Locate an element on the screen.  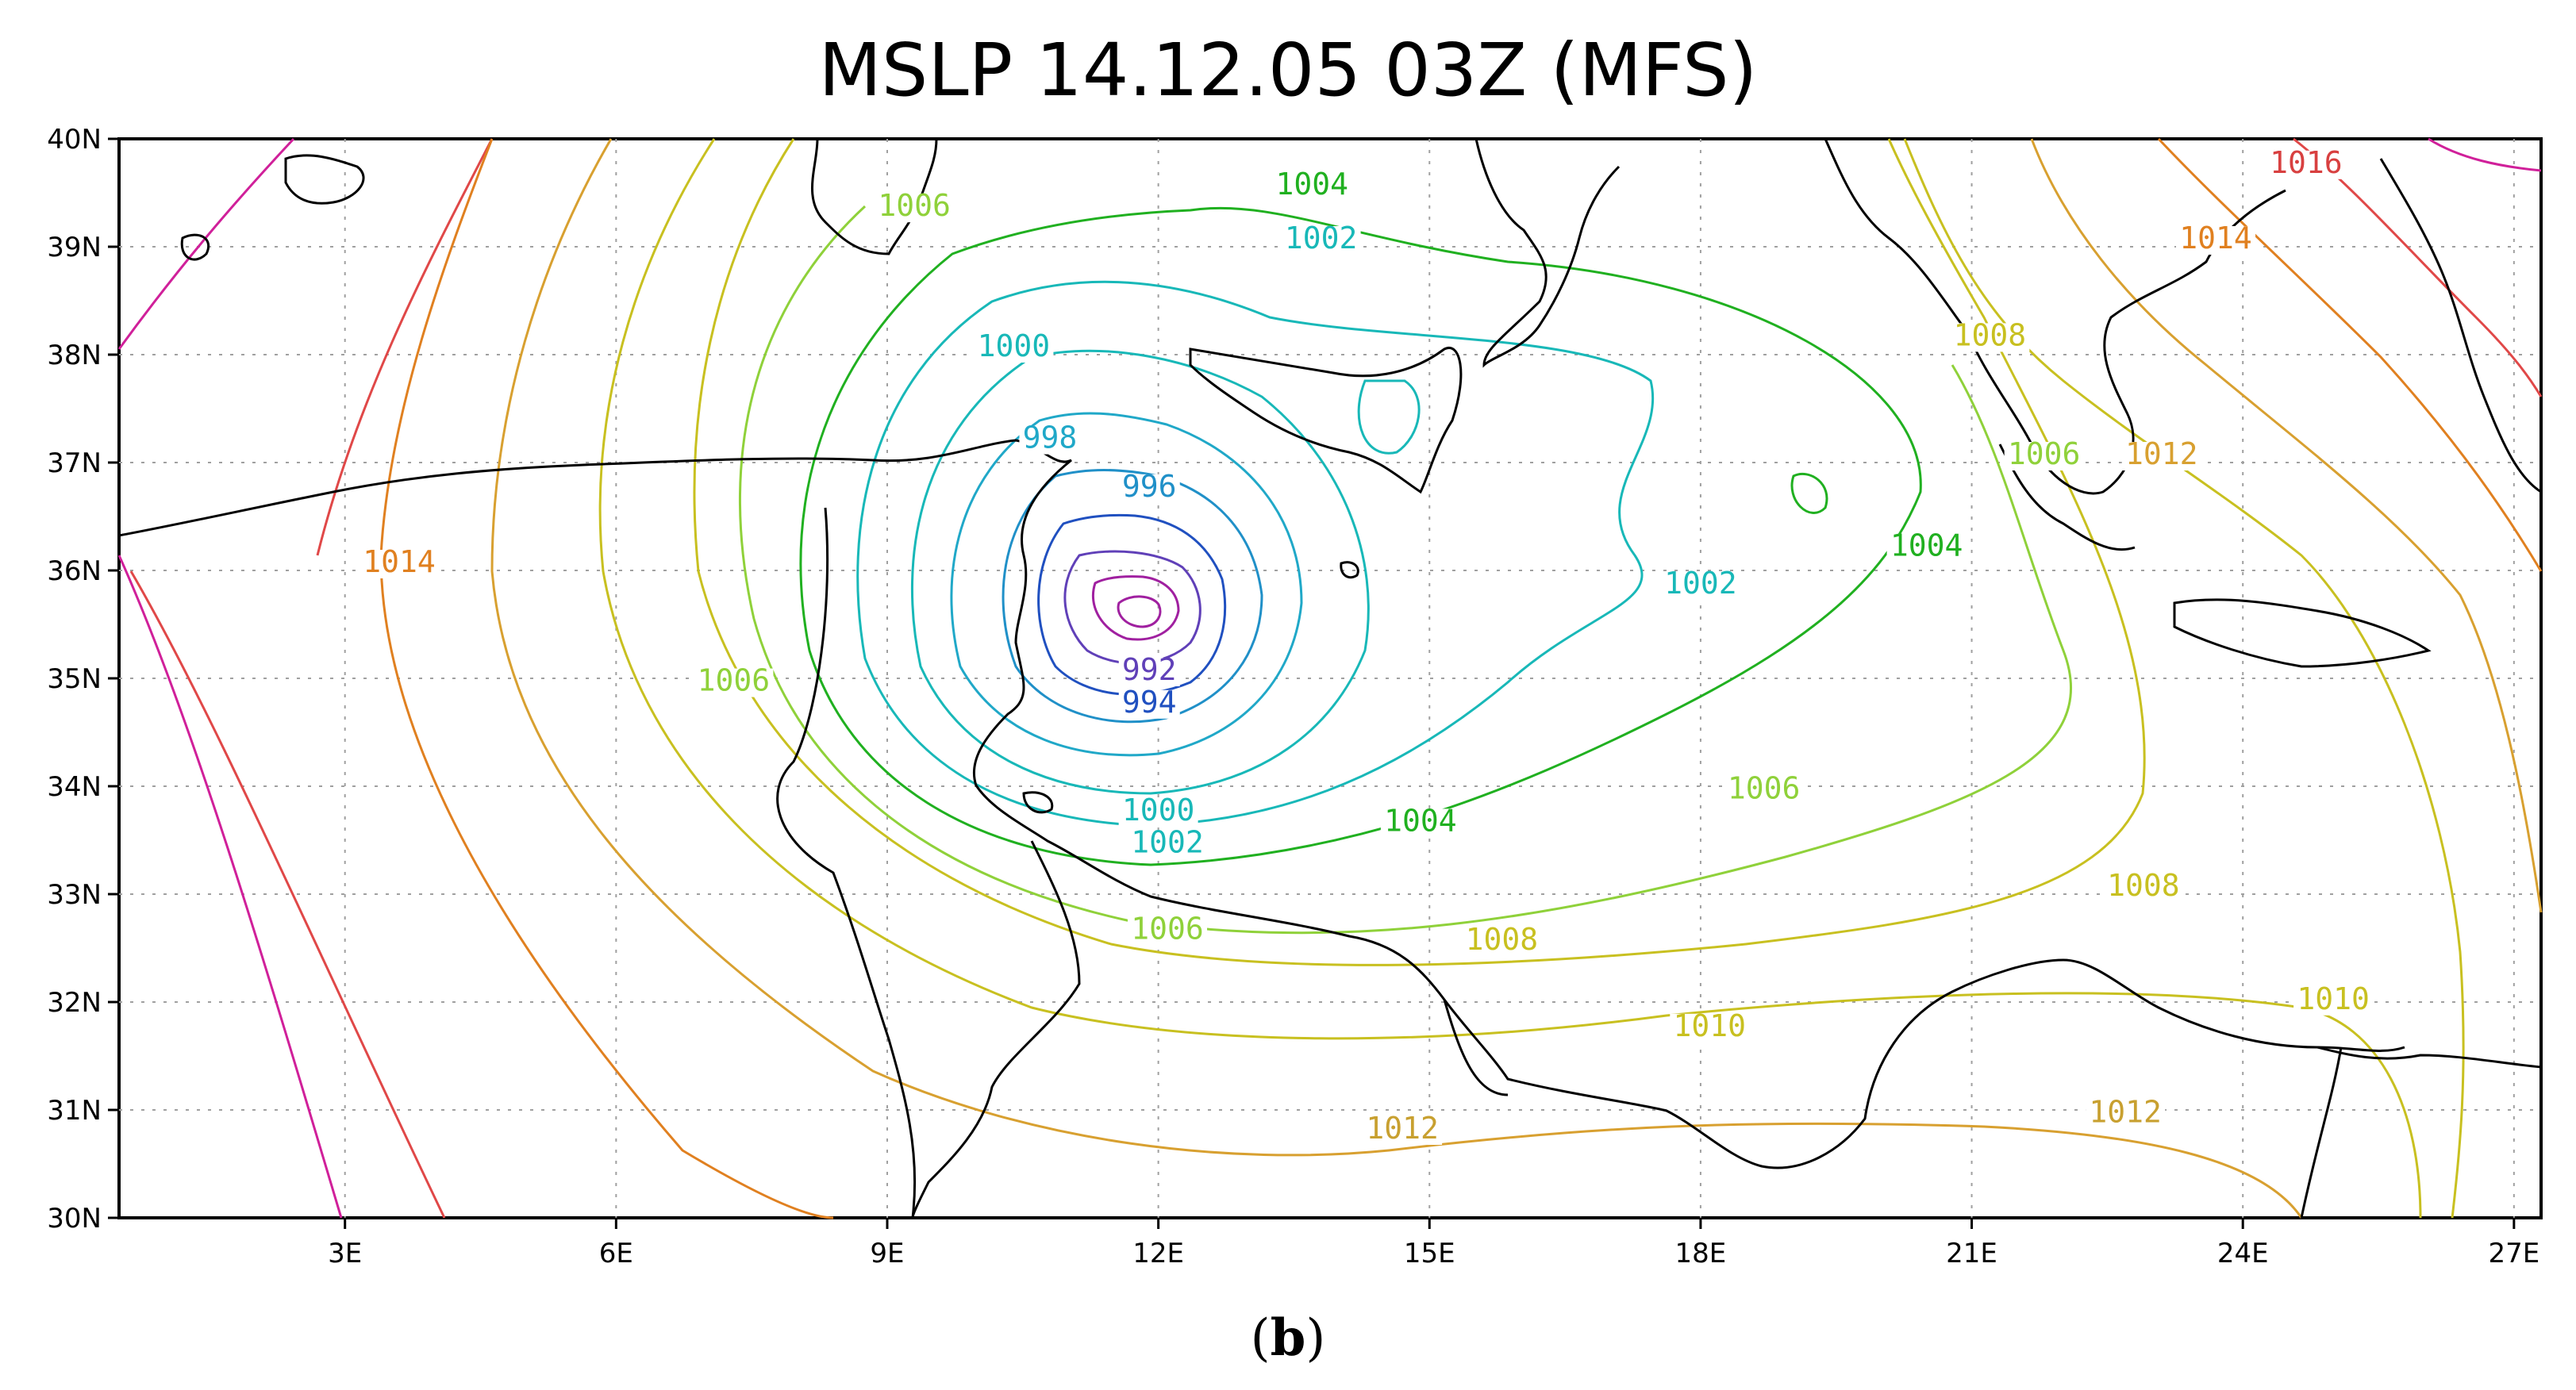
contour-label-text: 1000 is located at coordinates (1158, 810).